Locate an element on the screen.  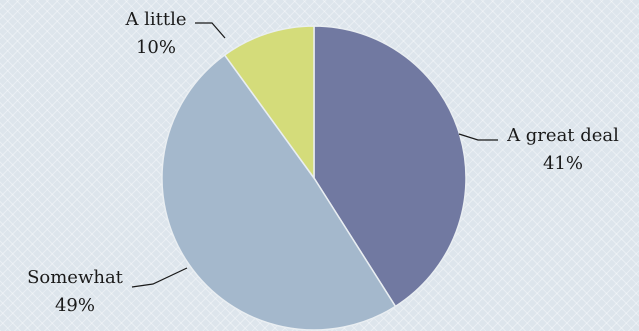
leader-line-somewhat is located at coordinates (159, 277).